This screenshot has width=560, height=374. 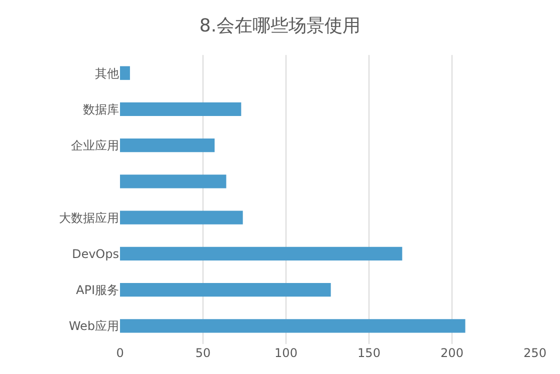 What do you see at coordinates (280, 25) in the screenshot?
I see `chart-title: 8.会在哪些场景使用` at bounding box center [280, 25].